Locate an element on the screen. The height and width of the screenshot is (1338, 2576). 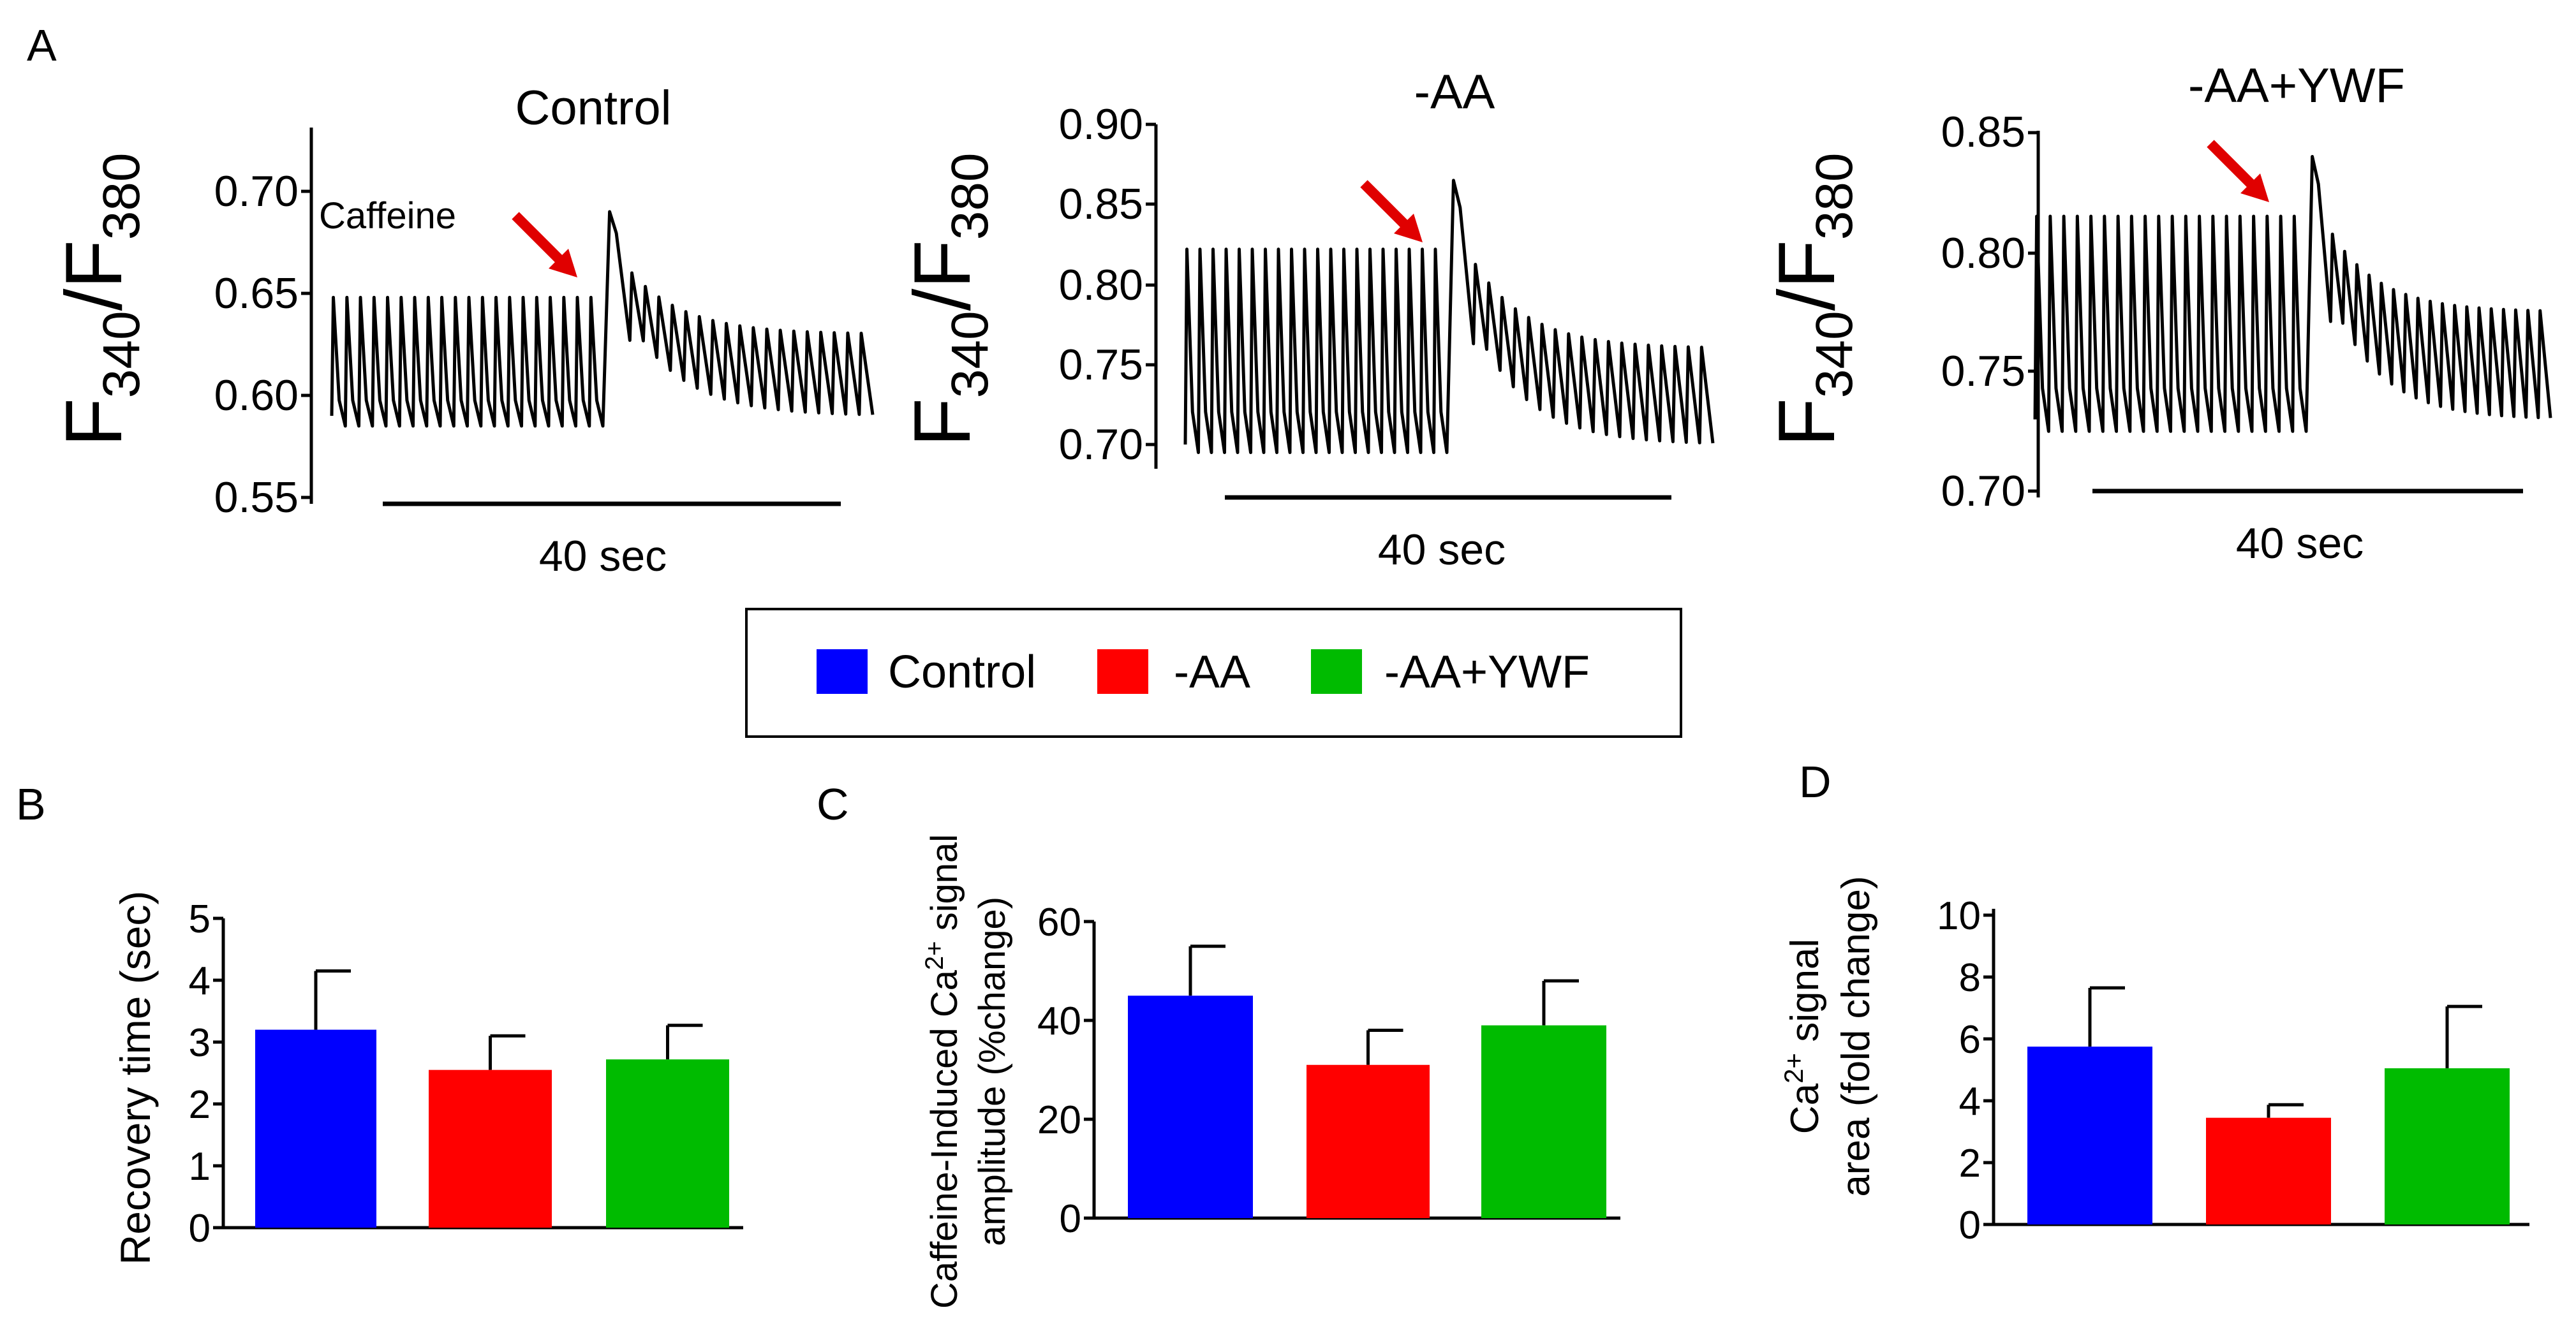
tick-label-d-8: 8 is located at coordinates (1970, 978).